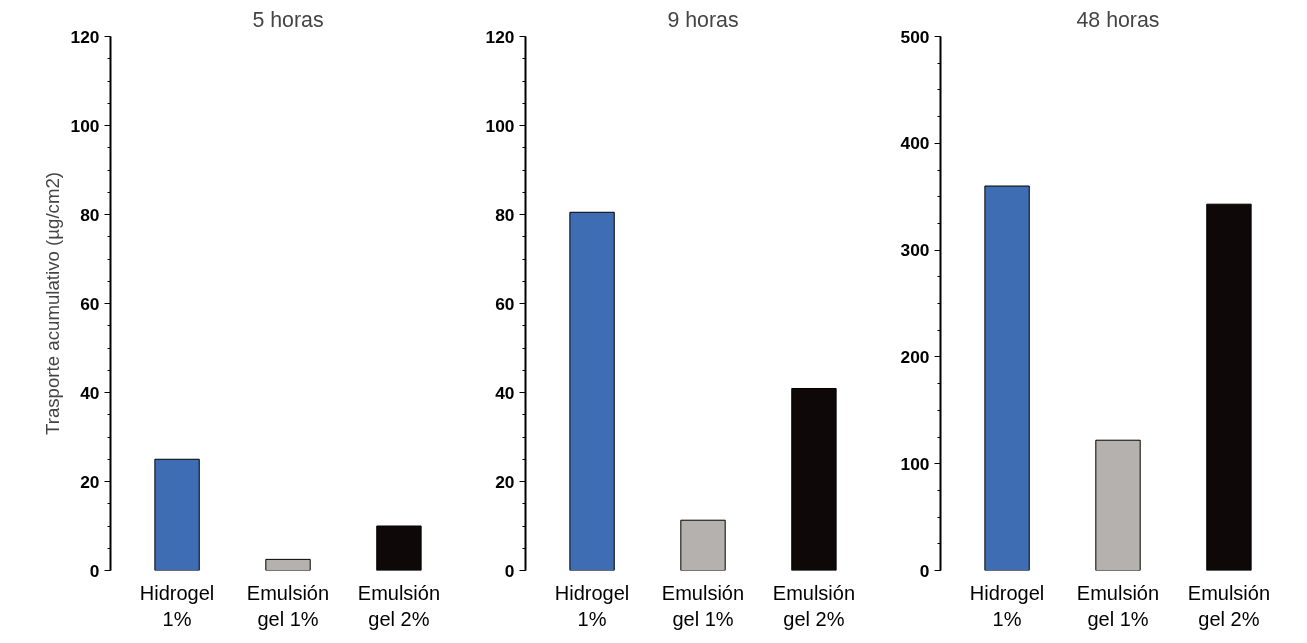 The image size is (1307, 643). I want to click on y-tick-label: 400, so click(915, 143).